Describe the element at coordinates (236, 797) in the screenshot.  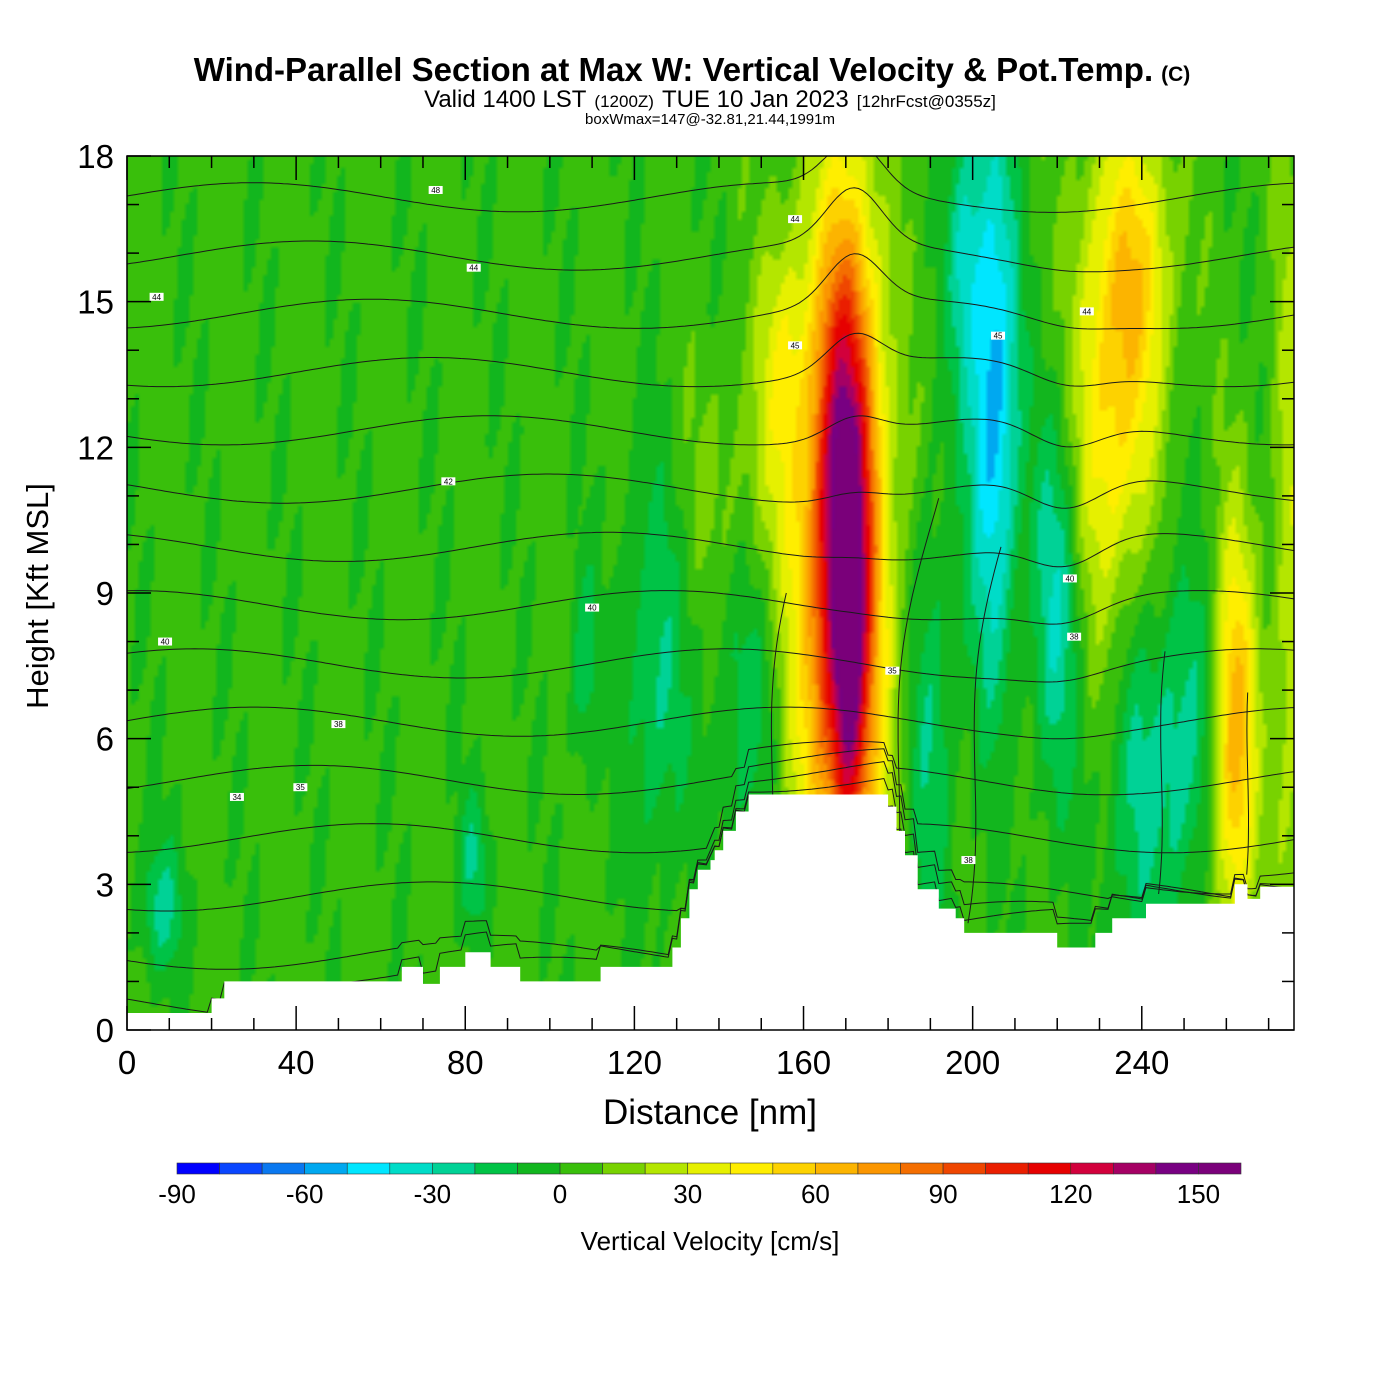
I see `theta-label: 34` at that location.